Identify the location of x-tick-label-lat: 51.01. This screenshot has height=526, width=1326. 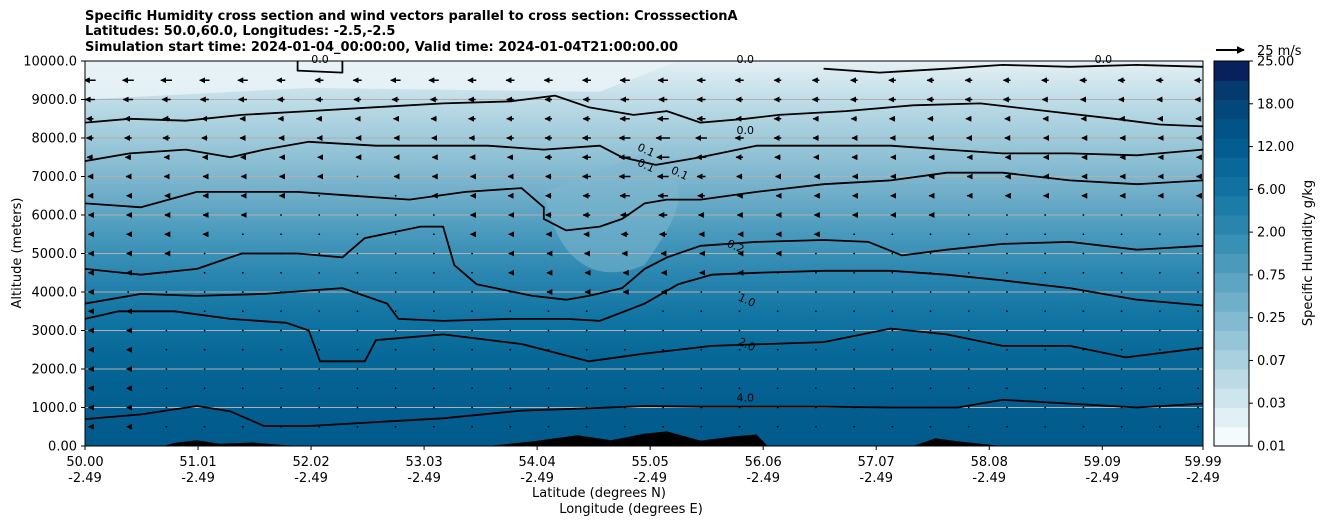
(197, 462).